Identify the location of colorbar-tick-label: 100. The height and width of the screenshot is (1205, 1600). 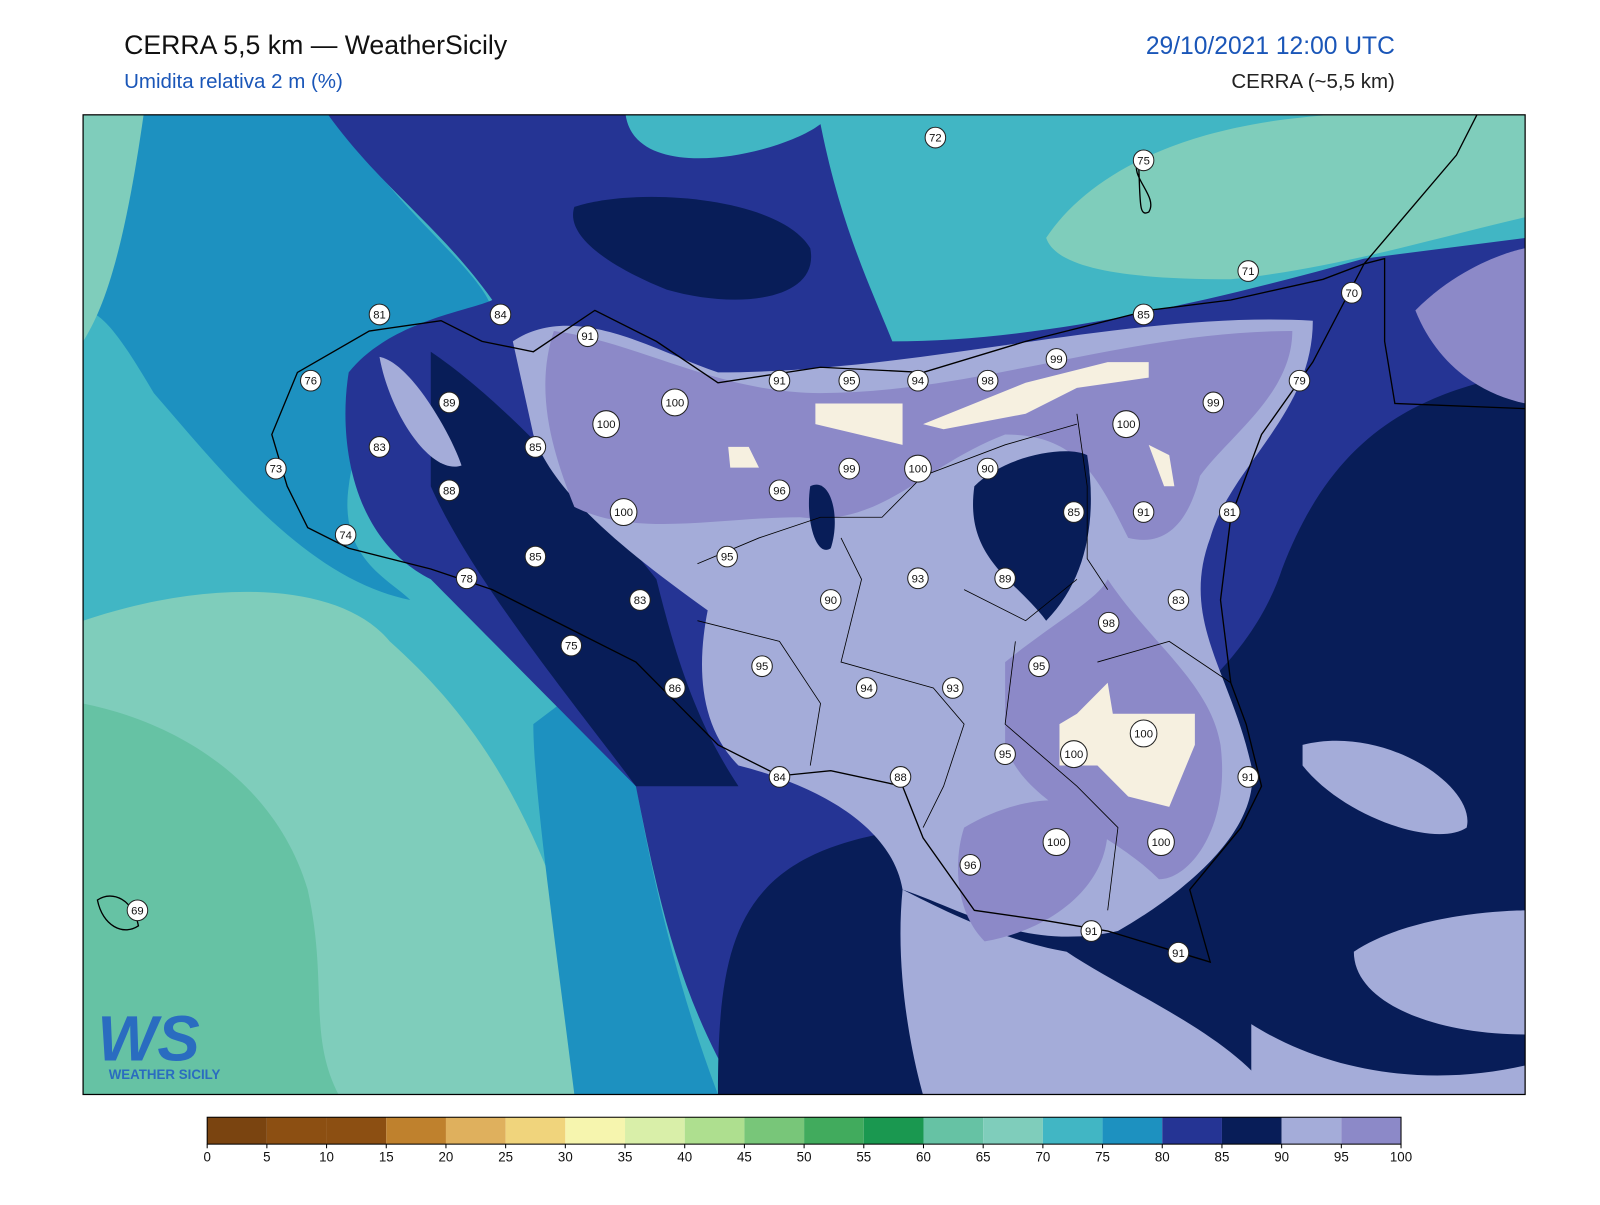
(1401, 1157).